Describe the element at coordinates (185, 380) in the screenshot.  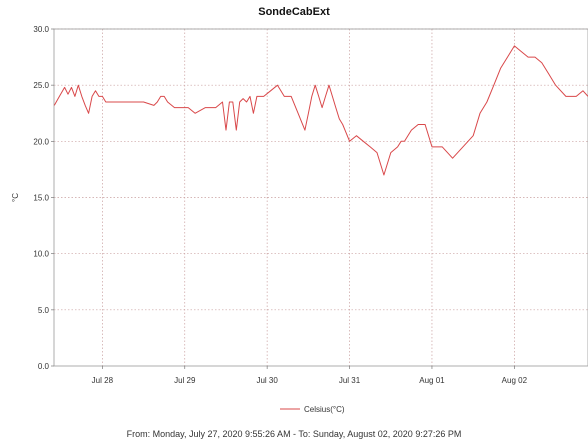
I see `x-tick-label: Jul 29` at that location.